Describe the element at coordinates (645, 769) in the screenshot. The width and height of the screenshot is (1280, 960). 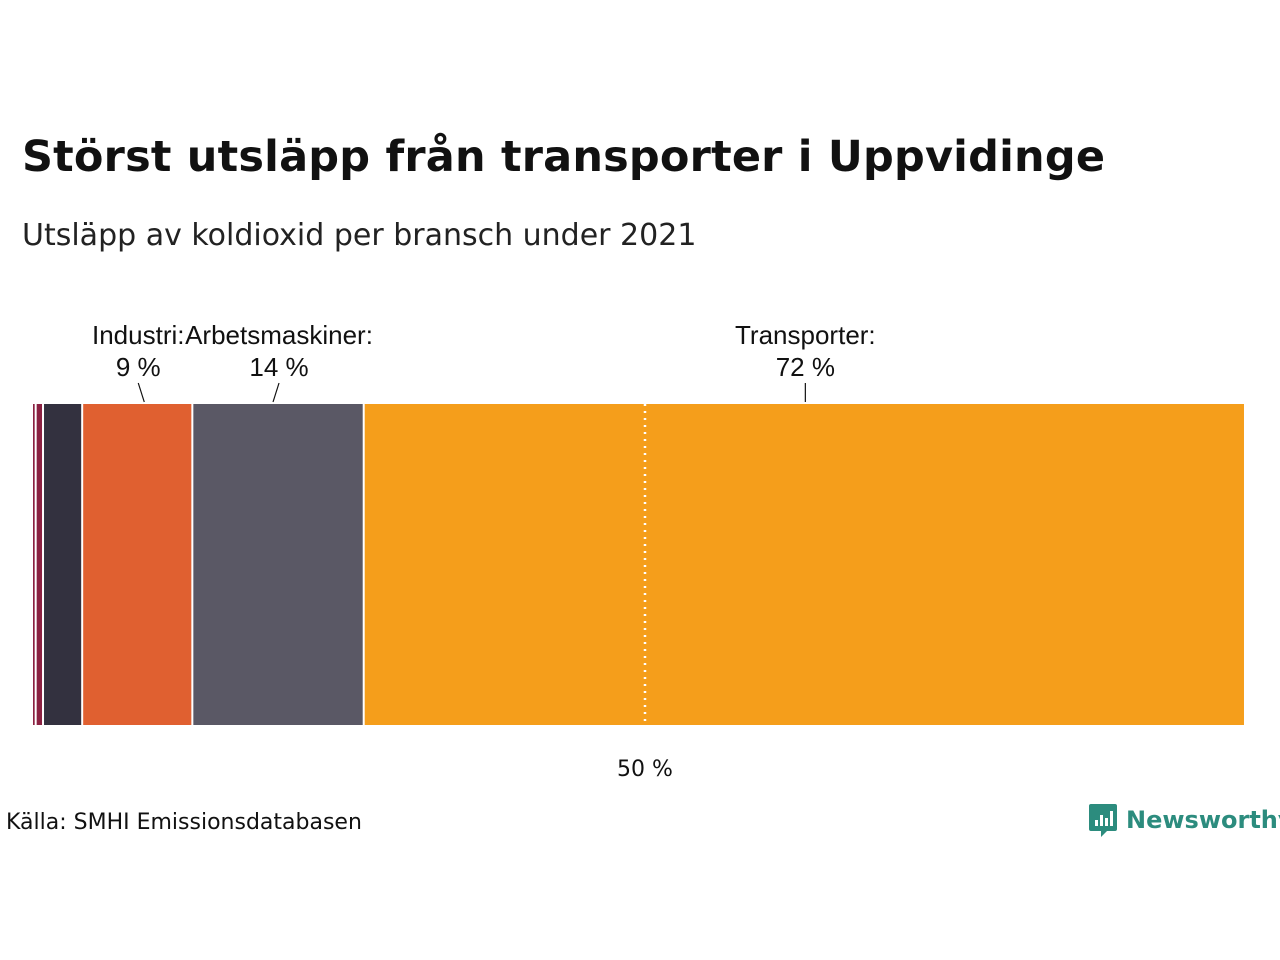
I see `reference-line-label: 50 %` at that location.